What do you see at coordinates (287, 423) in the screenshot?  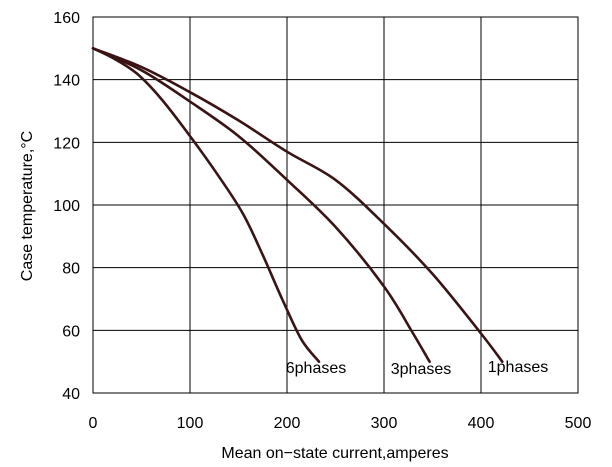 I see `x-tick-label: 200` at bounding box center [287, 423].